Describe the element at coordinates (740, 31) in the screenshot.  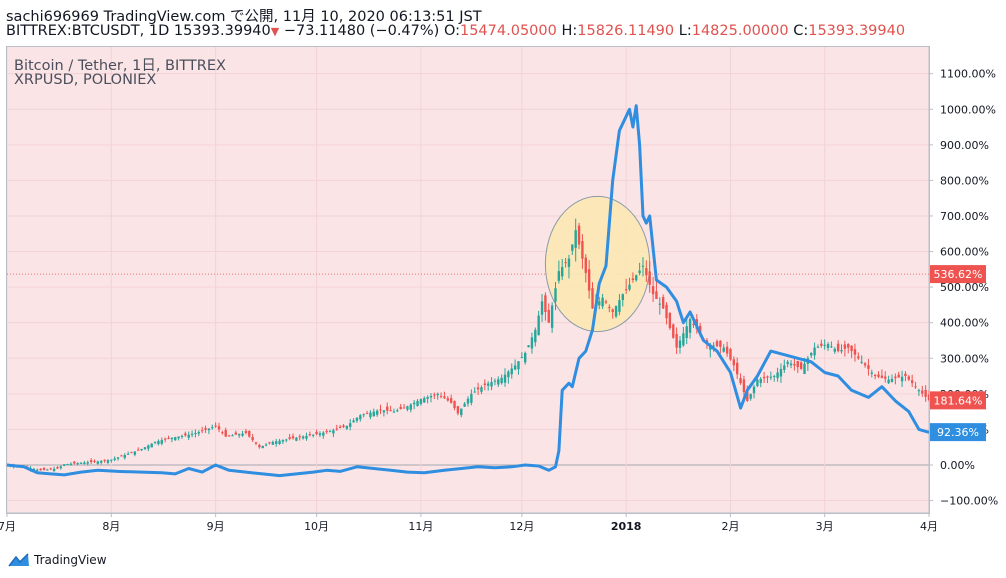
I see `low-value: 14825.00000` at that location.